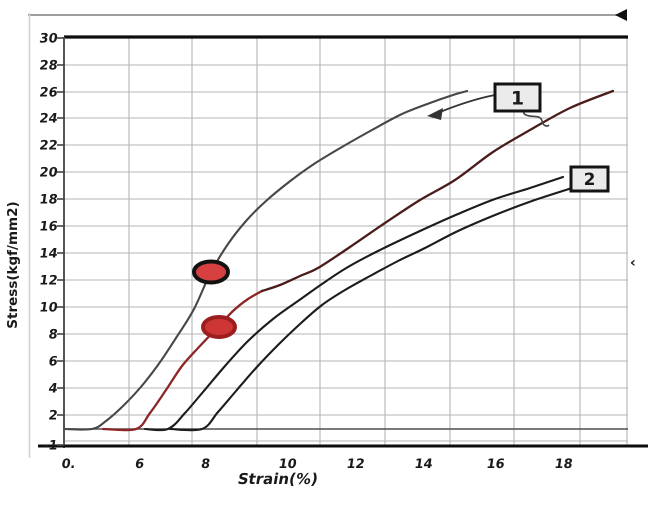 Image resolution: width=650 pixels, height=509 pixels. Describe the element at coordinates (48, 93) in the screenshot. I see `y-tick-label: 26` at that location.